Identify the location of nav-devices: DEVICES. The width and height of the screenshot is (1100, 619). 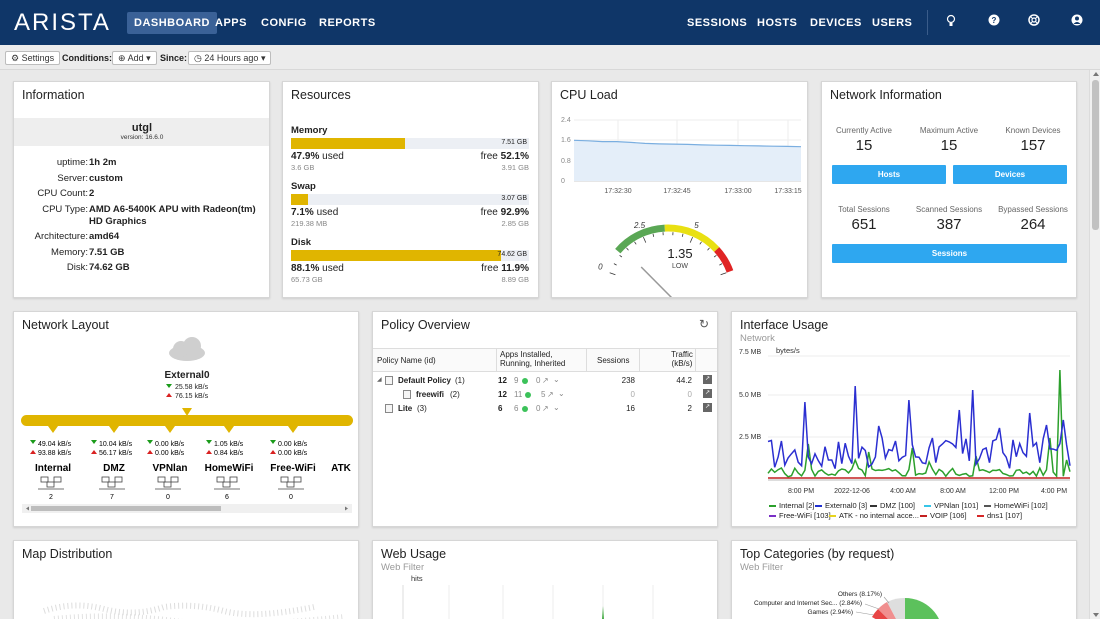
(836, 23).